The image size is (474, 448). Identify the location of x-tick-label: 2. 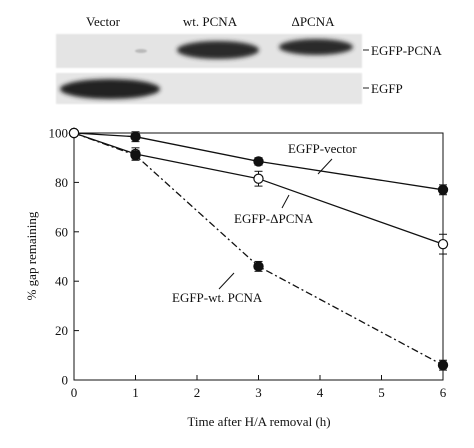
(197, 392).